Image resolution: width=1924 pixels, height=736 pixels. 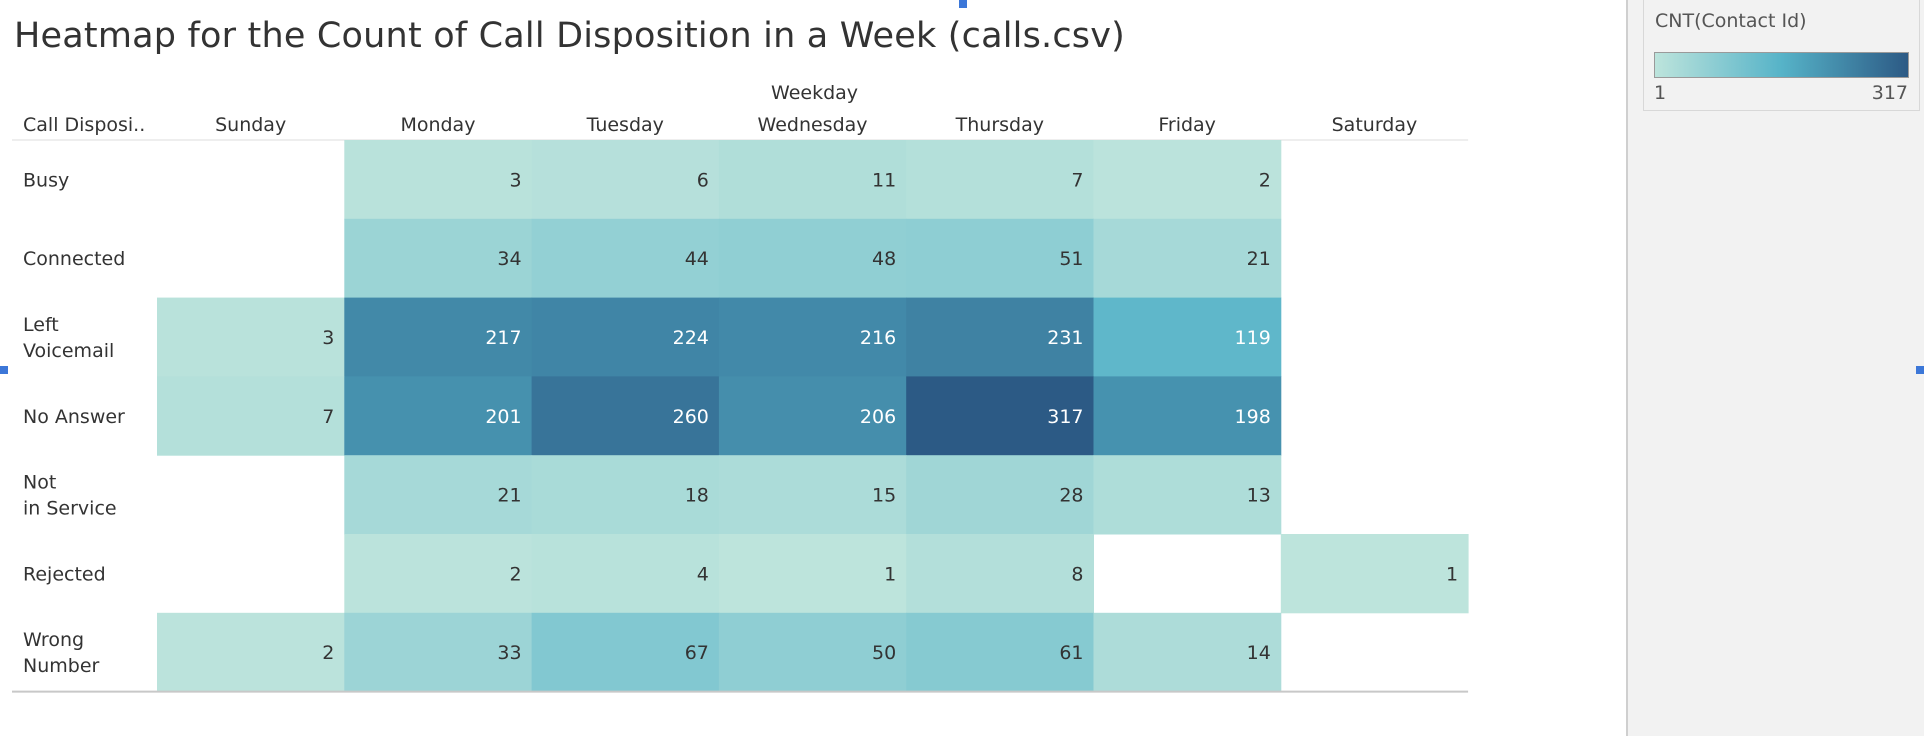 I want to click on selection-handle-left, so click(x=4, y=370).